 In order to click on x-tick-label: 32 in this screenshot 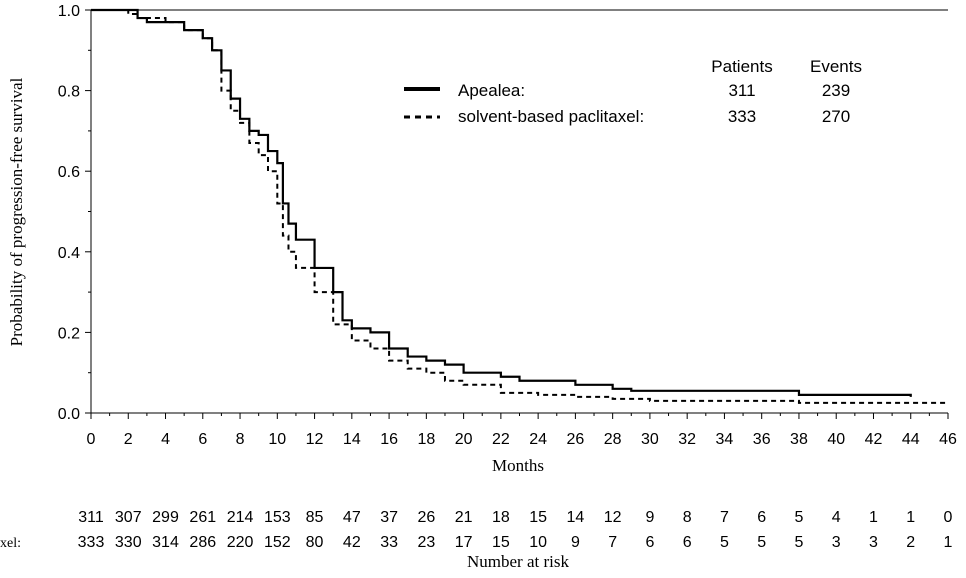, I will do `click(687, 439)`.